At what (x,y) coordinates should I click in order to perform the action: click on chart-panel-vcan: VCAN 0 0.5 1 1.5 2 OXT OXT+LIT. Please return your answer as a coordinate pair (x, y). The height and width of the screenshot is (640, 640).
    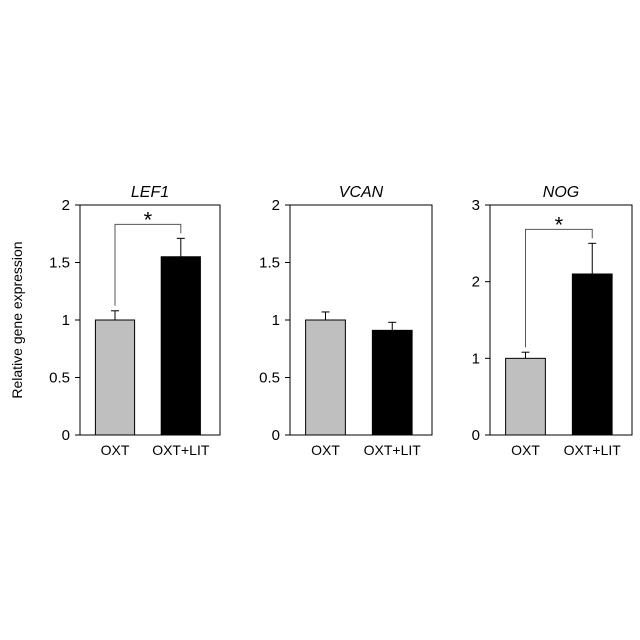
    Looking at the image, I should click on (345, 321).